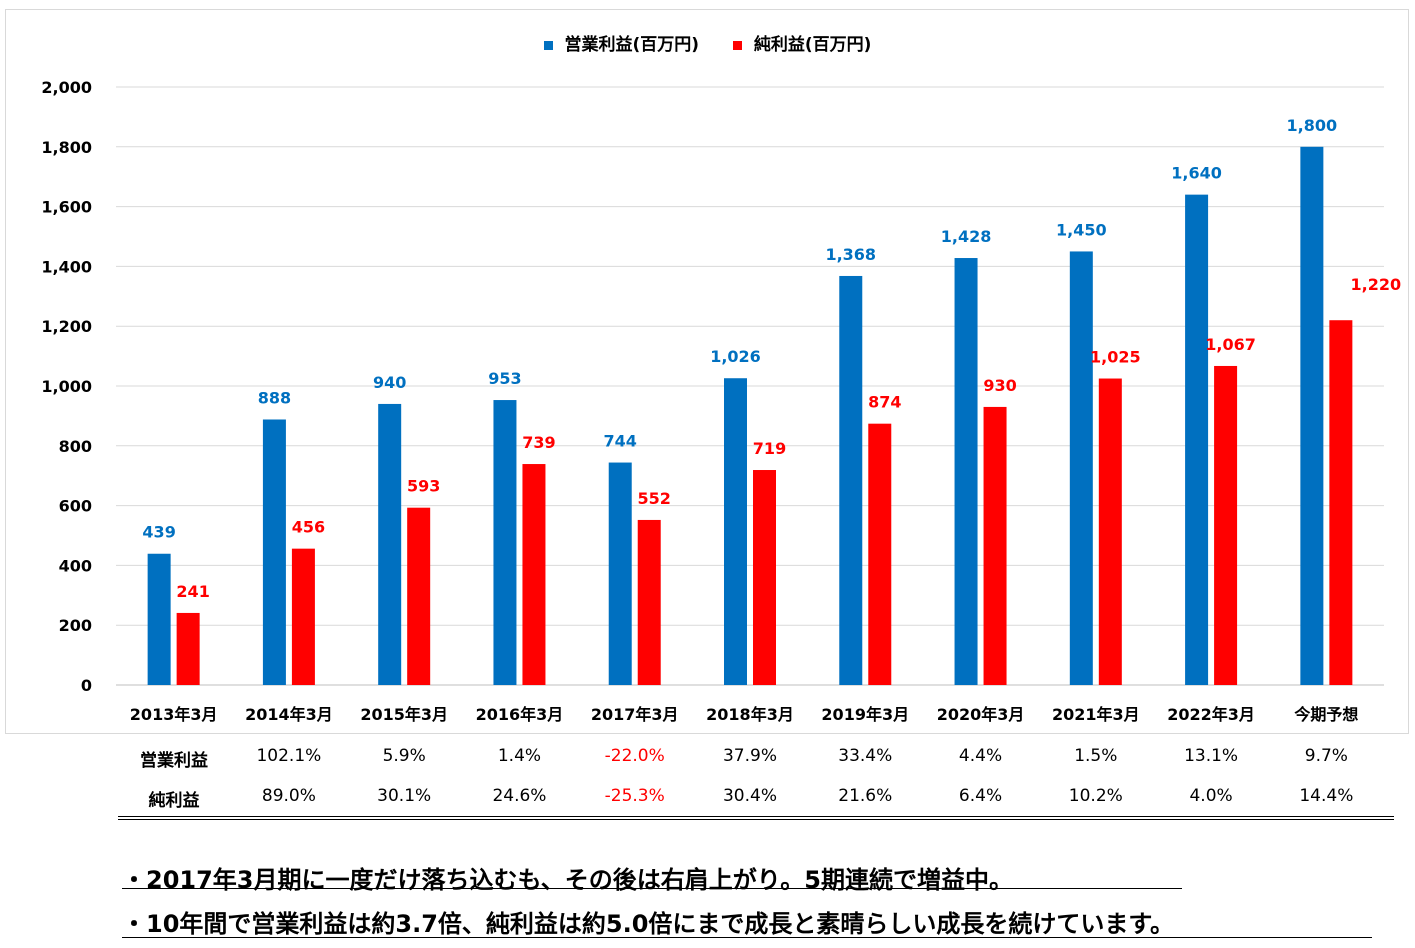 The image size is (1415, 948). I want to click on x-tick-label: 2017年3月, so click(635, 714).